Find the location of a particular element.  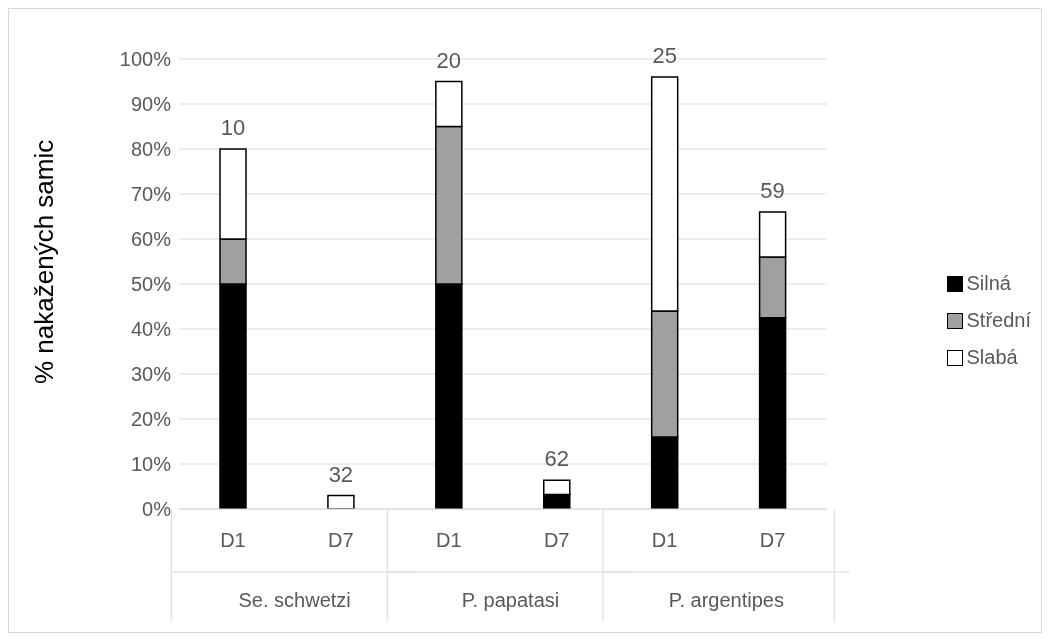

annotation: 62 is located at coordinates (556, 459).